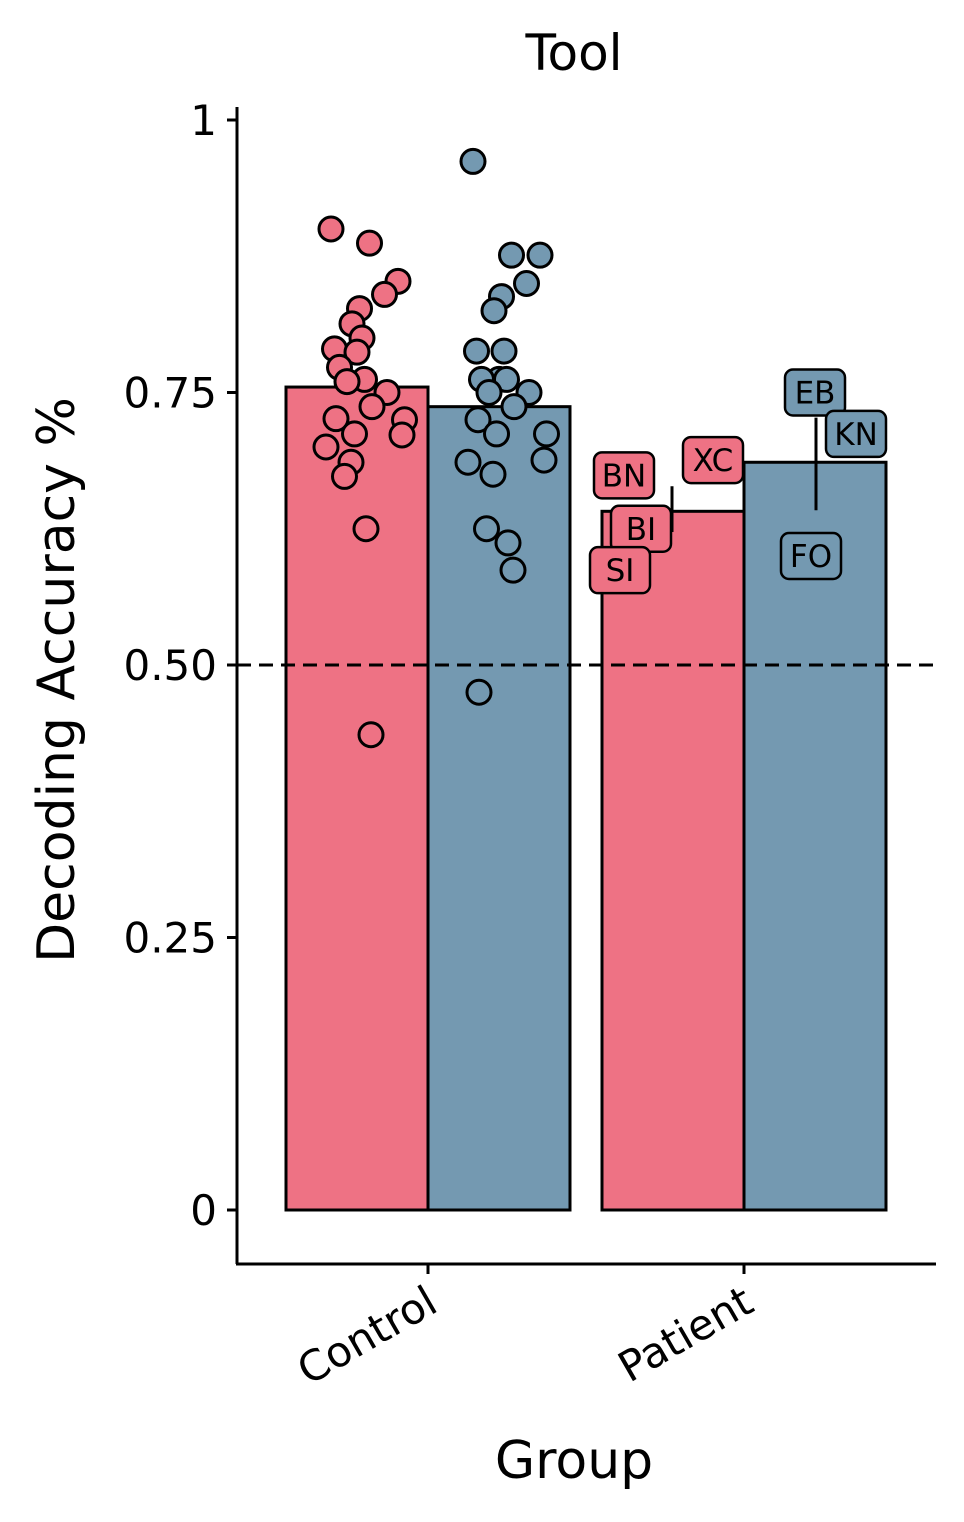  I want to click on chart-title: Tool, so click(573, 53).